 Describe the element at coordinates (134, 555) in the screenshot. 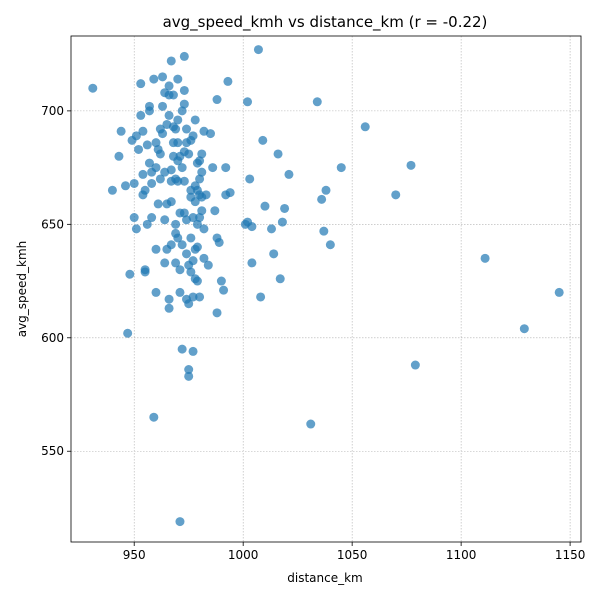

I see `x-tick-label: 950` at that location.